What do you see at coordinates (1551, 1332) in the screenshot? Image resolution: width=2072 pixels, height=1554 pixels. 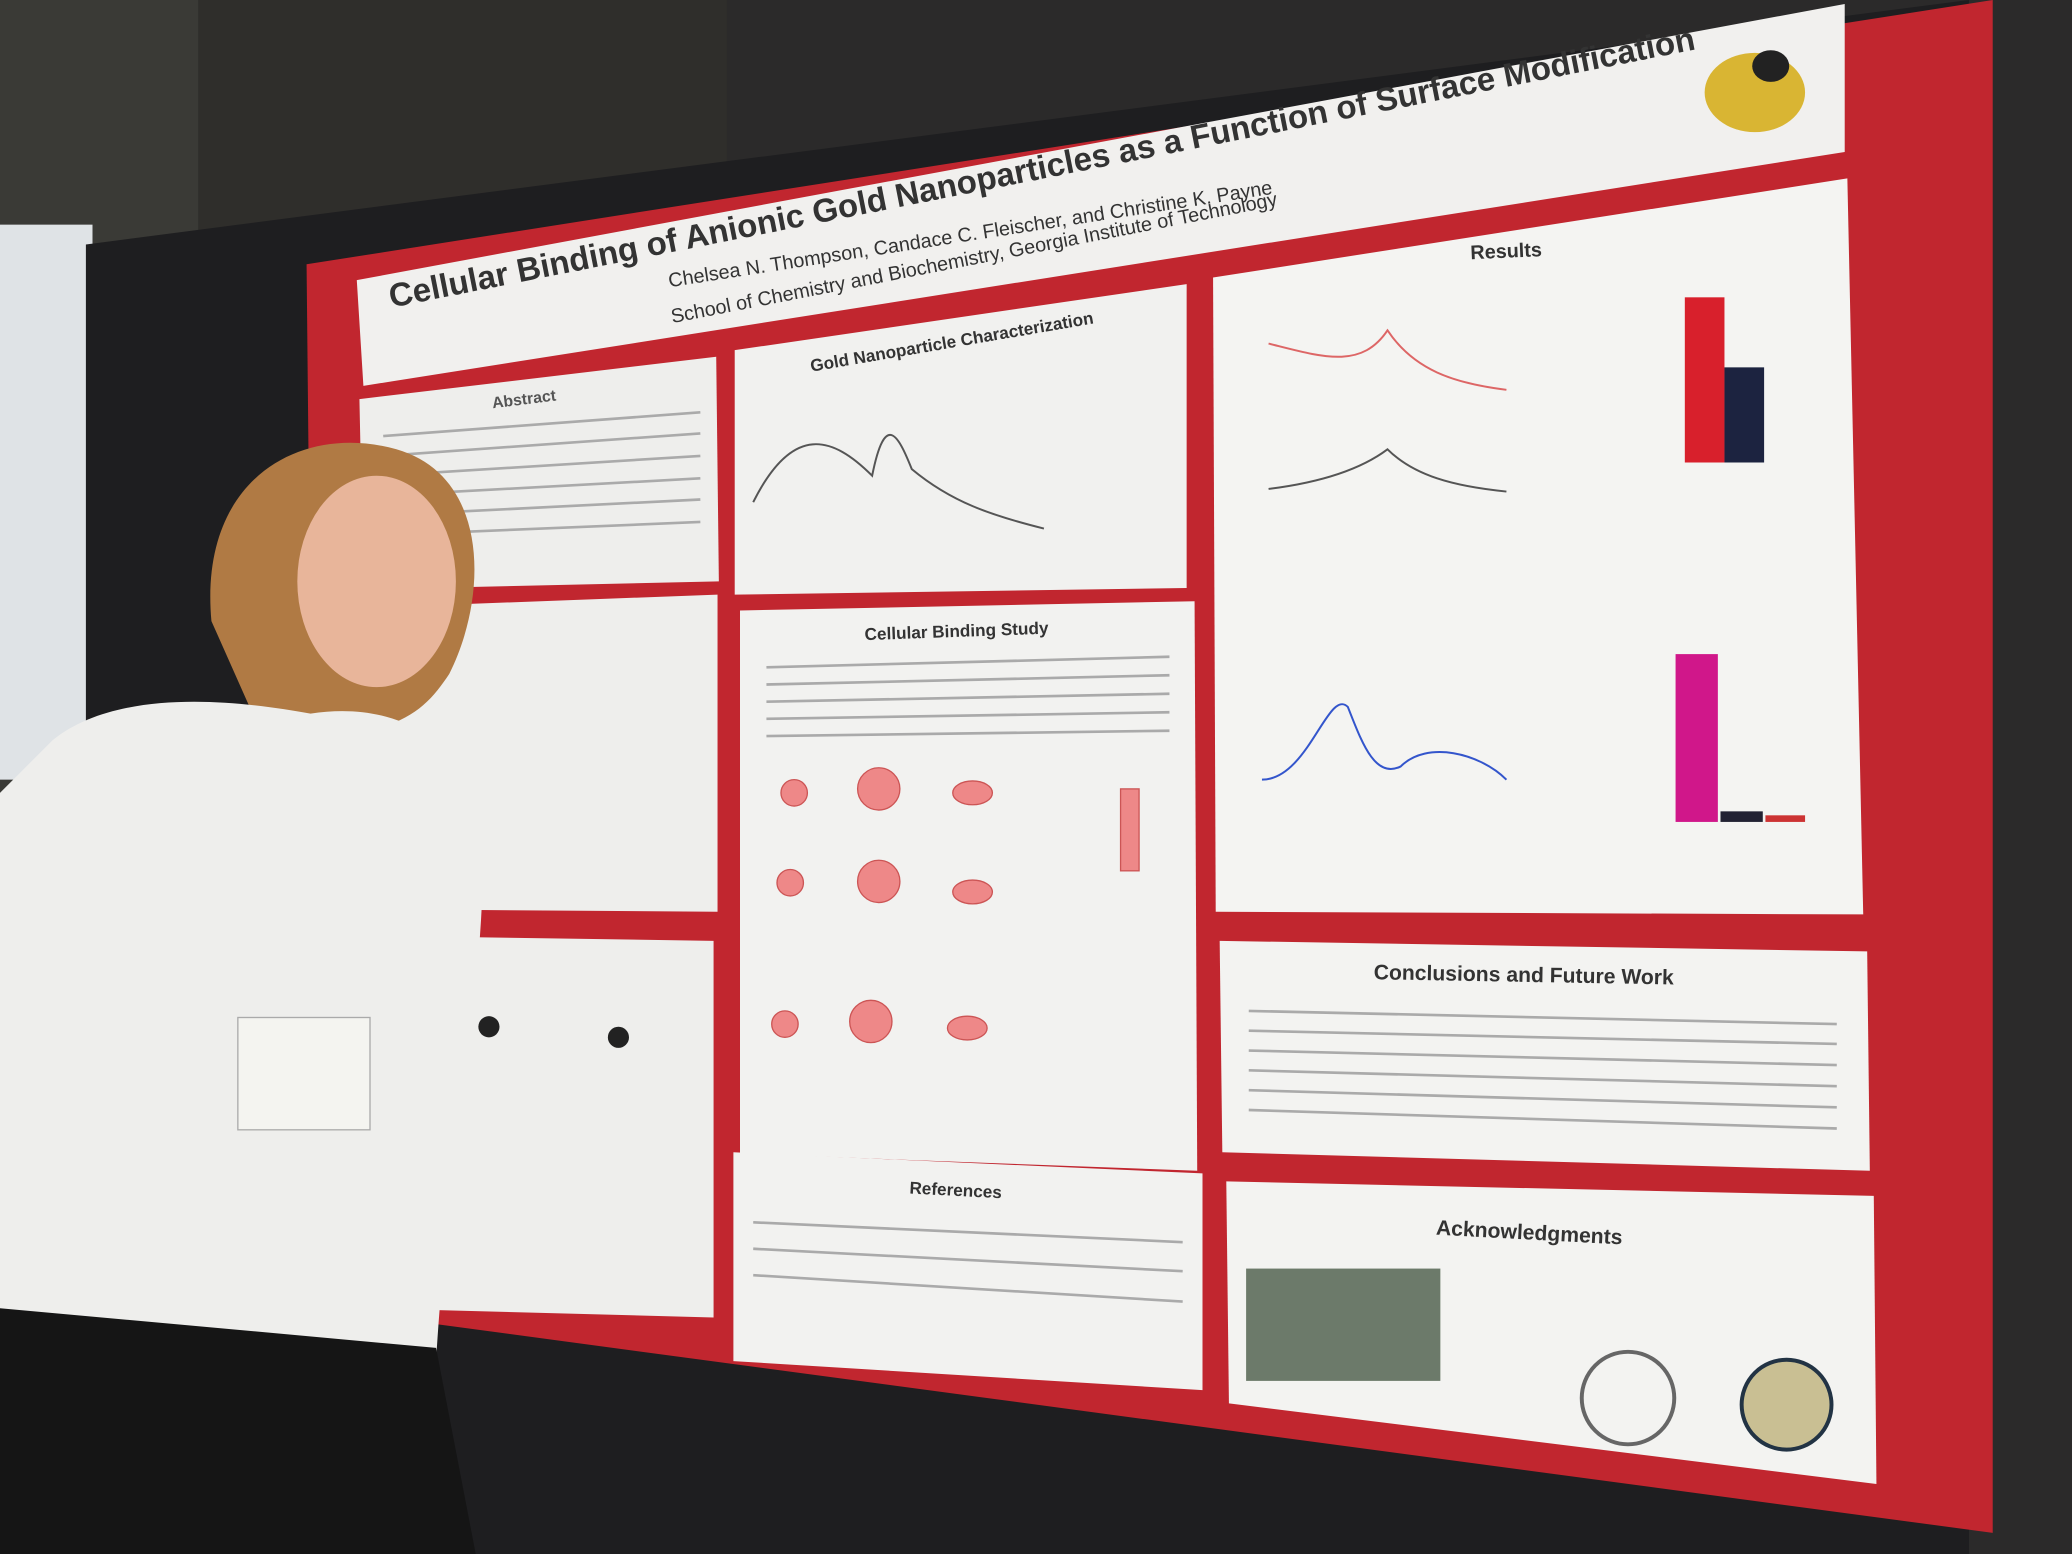 I see `acknowledgments-panel` at bounding box center [1551, 1332].